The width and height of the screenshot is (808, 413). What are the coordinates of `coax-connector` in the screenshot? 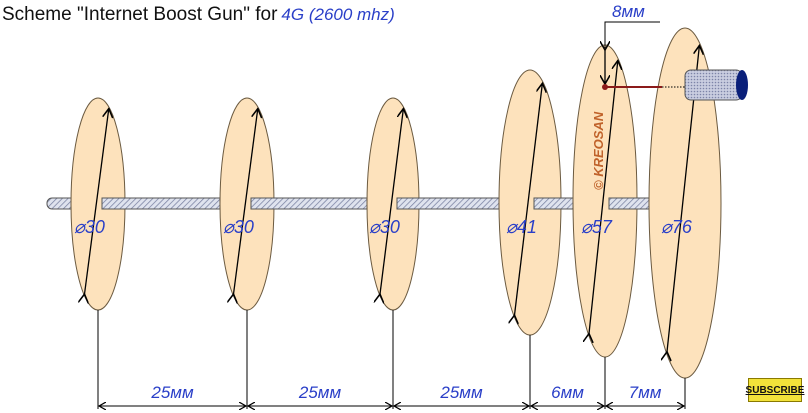 It's located at (713, 85).